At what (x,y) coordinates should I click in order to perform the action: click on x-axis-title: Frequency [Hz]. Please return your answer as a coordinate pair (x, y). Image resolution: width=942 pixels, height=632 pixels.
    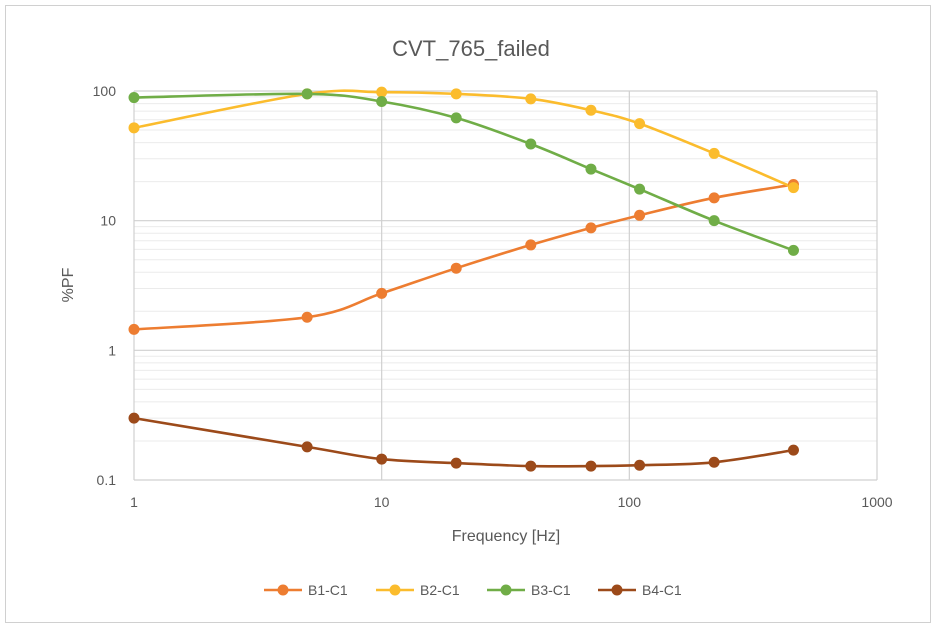
    Looking at the image, I should click on (506, 536).